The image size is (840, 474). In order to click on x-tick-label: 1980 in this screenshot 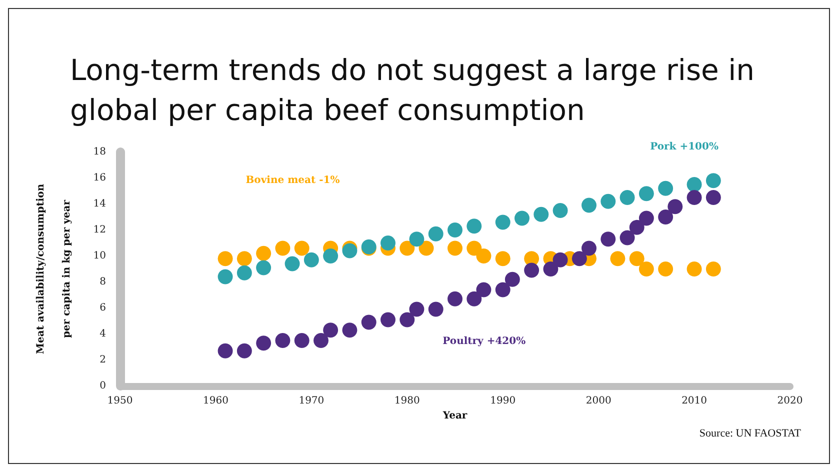, I will do `click(407, 401)`.